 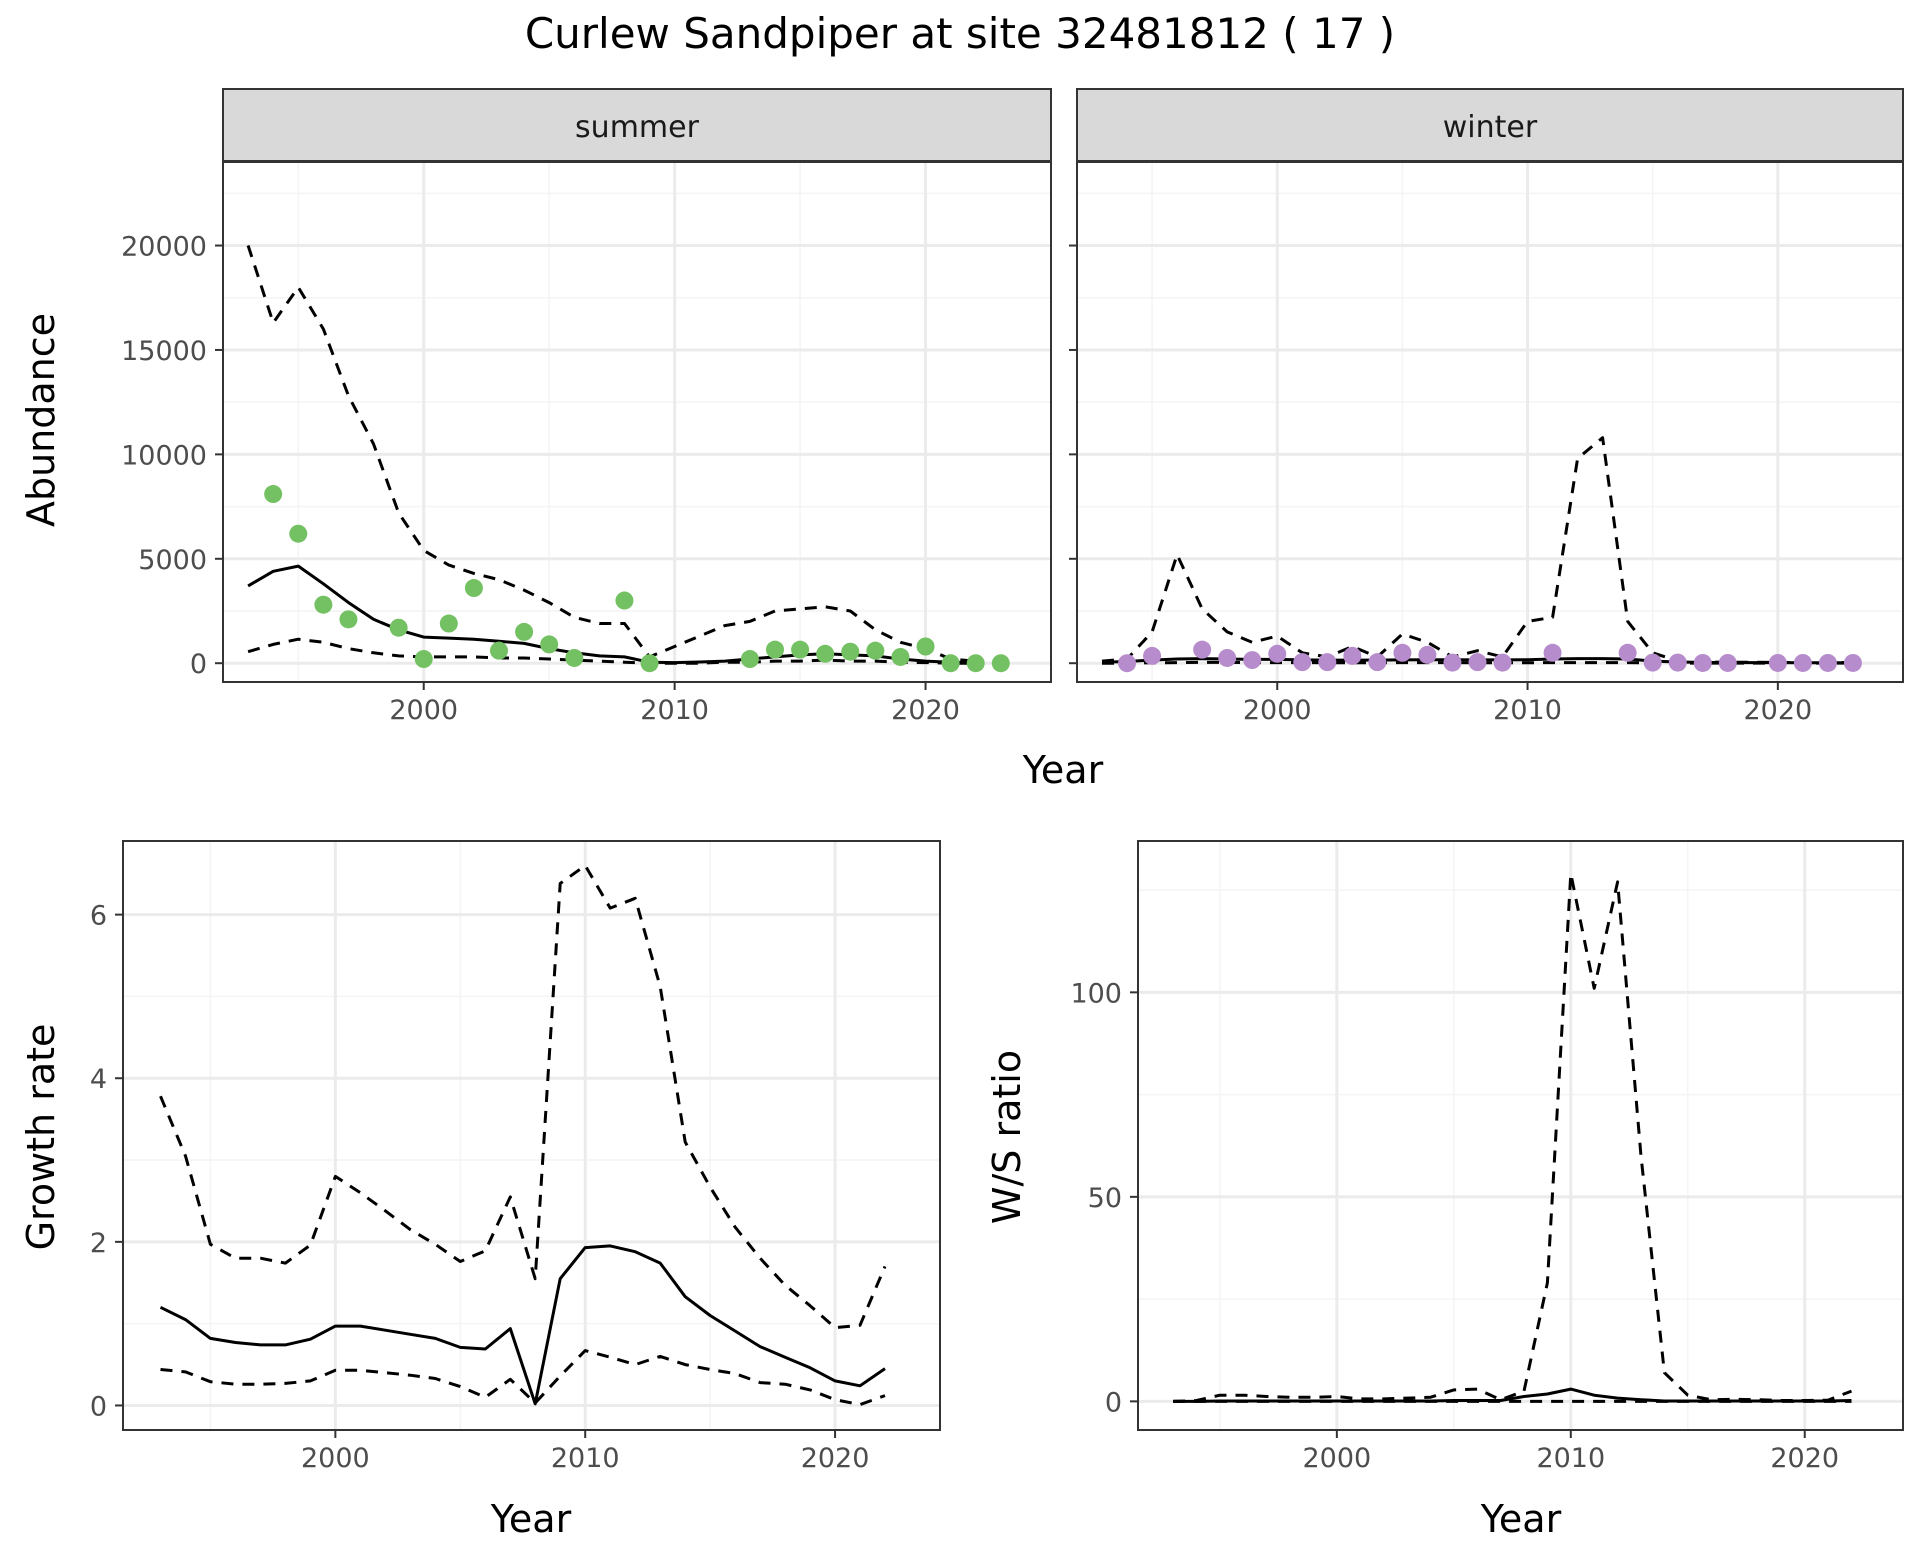 What do you see at coordinates (1063, 770) in the screenshot?
I see `top-x-axis-title: Year` at bounding box center [1063, 770].